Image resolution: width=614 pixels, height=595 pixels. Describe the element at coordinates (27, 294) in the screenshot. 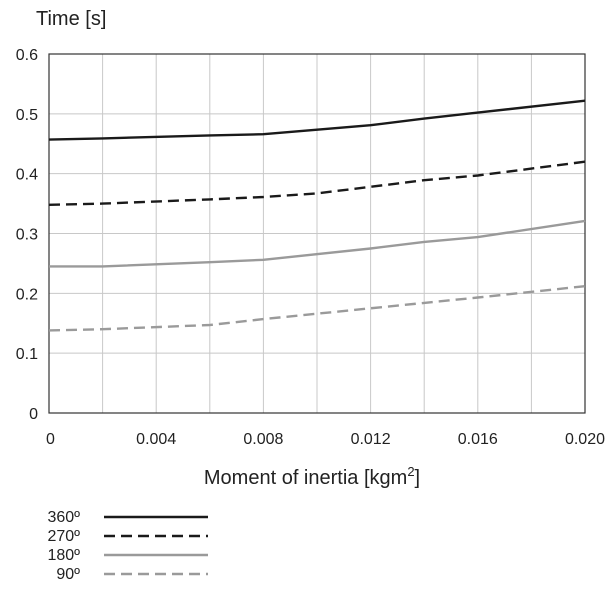

I see `y-tick-label: 0.2` at that location.